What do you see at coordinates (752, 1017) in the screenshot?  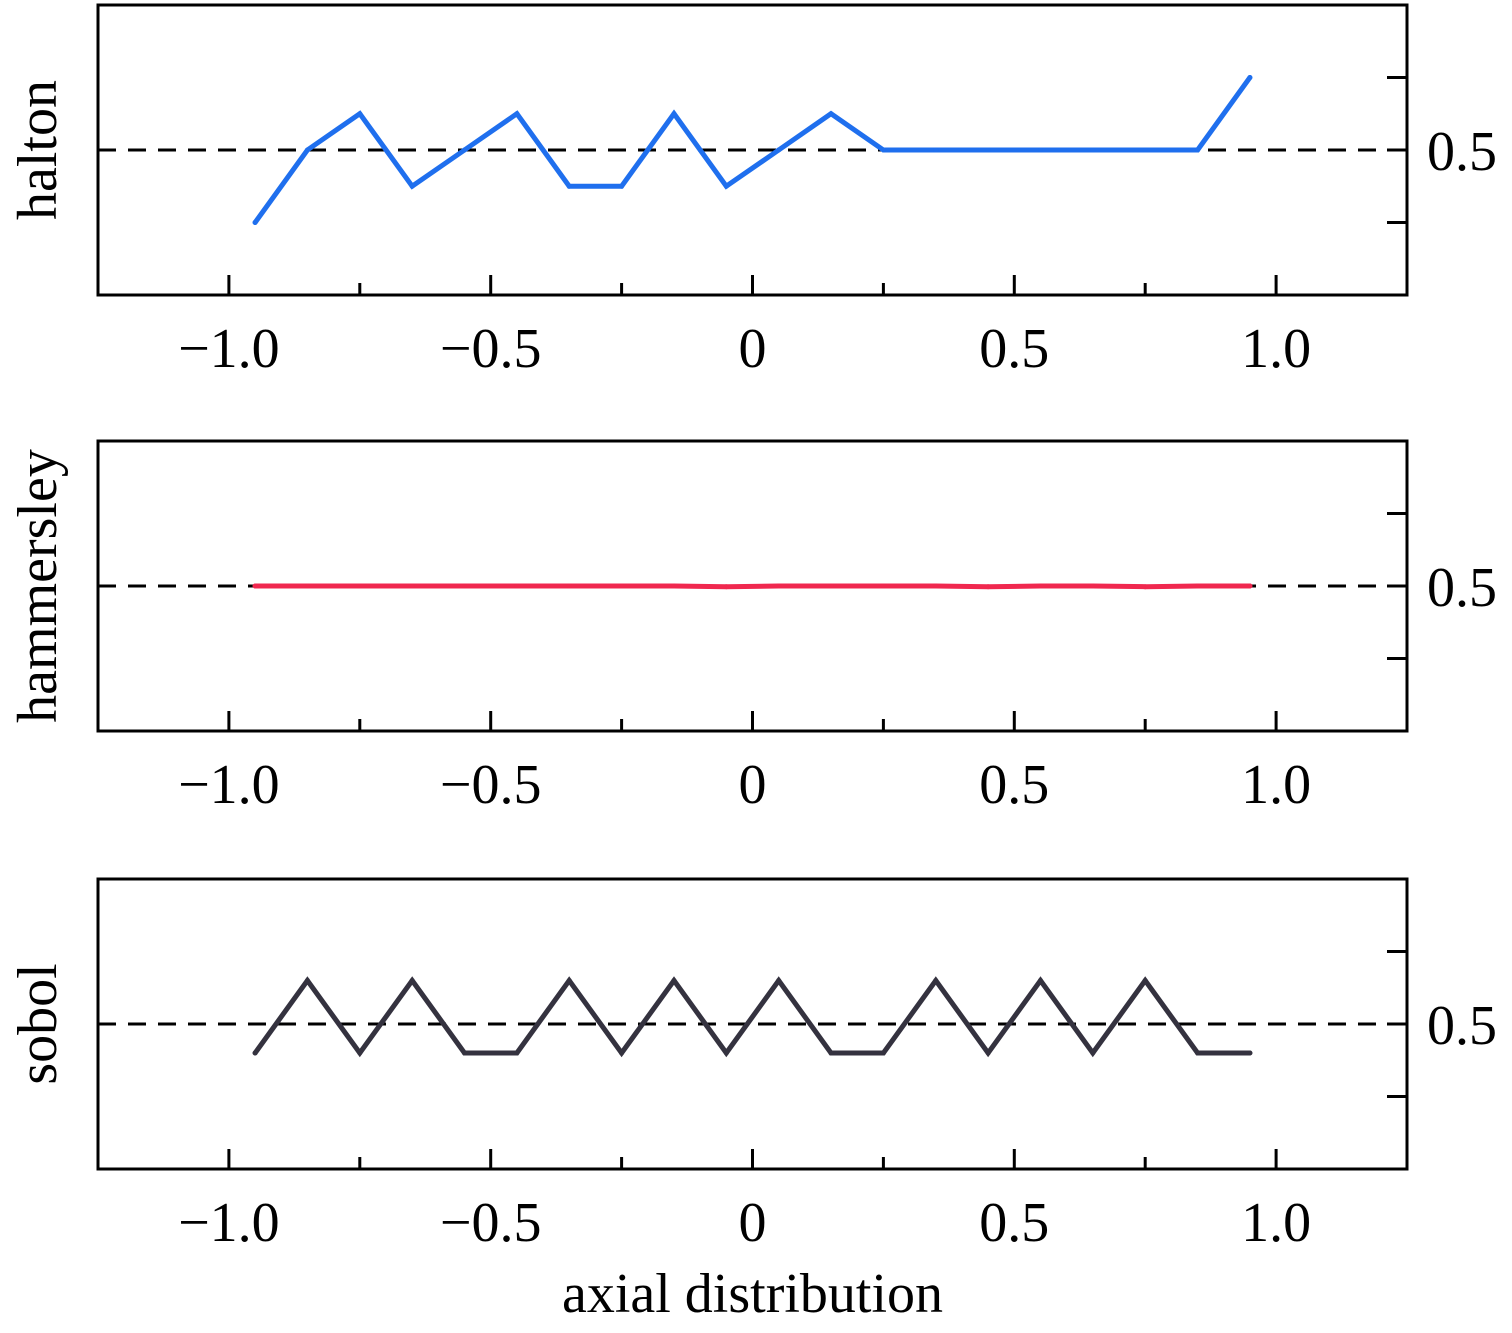 I see `series-line-sobol` at bounding box center [752, 1017].